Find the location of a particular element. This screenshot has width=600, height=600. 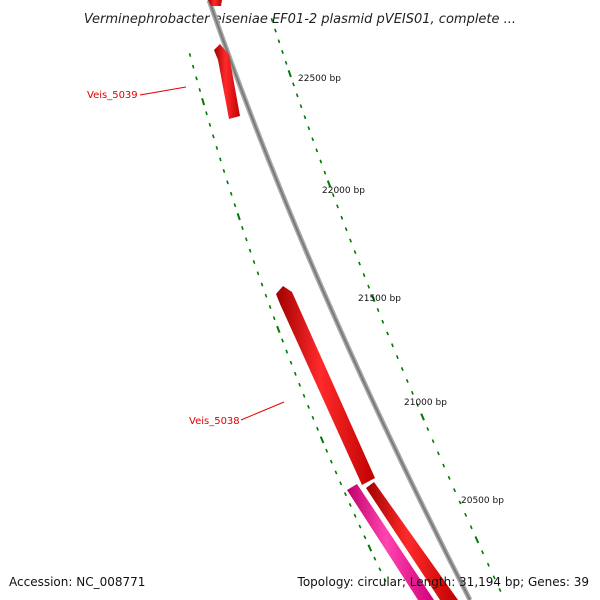

accession-label: Accession: NC_008771 is located at coordinates (77, 582).